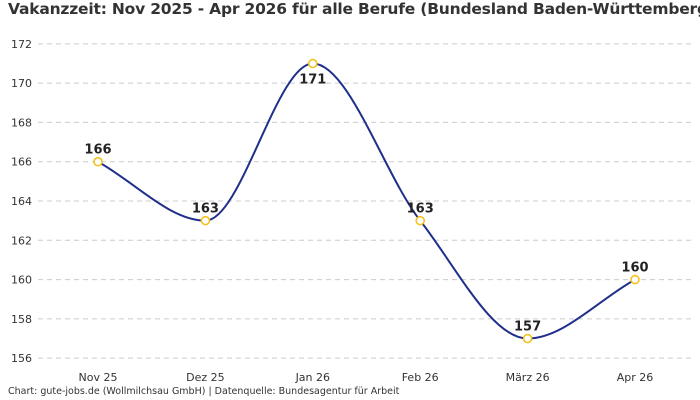 The height and width of the screenshot is (400, 700). I want to click on y-tick-label: 158, so click(21, 319).